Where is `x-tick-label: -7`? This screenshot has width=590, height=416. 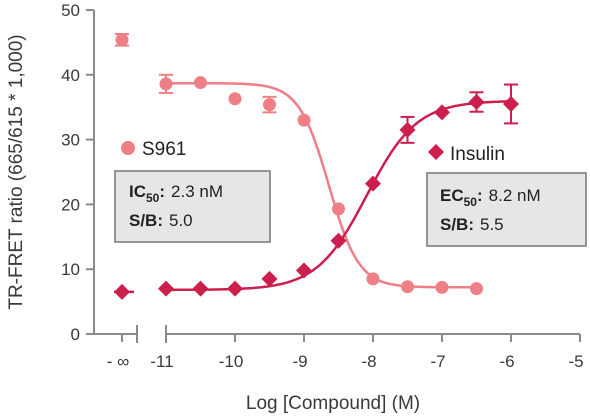
x-tick-label: -7 is located at coordinates (437, 361).